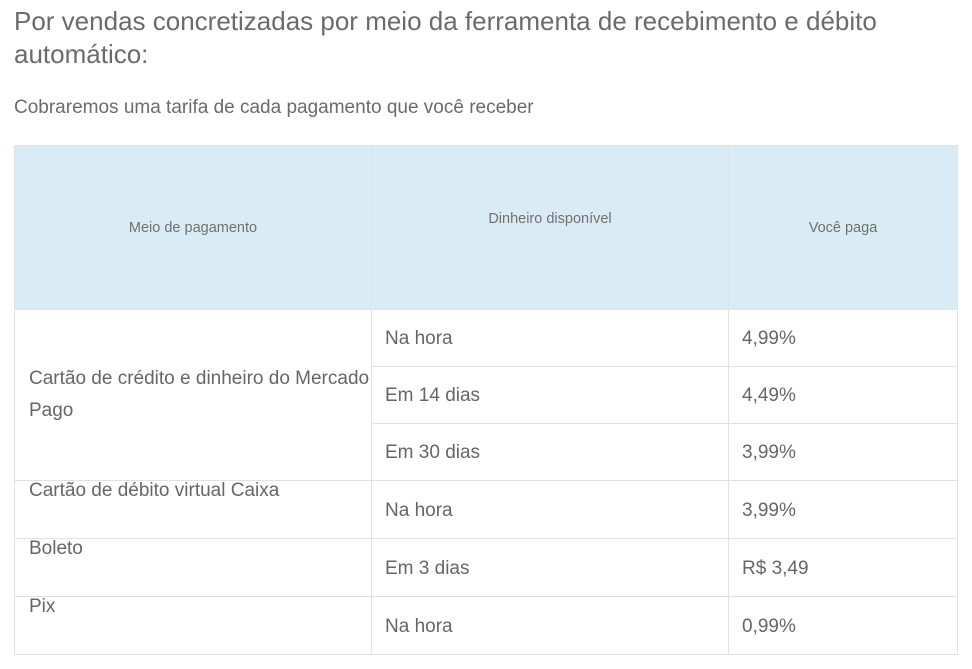  I want to click on method-label: Cartão de débito virtual Caixa, so click(154, 490).